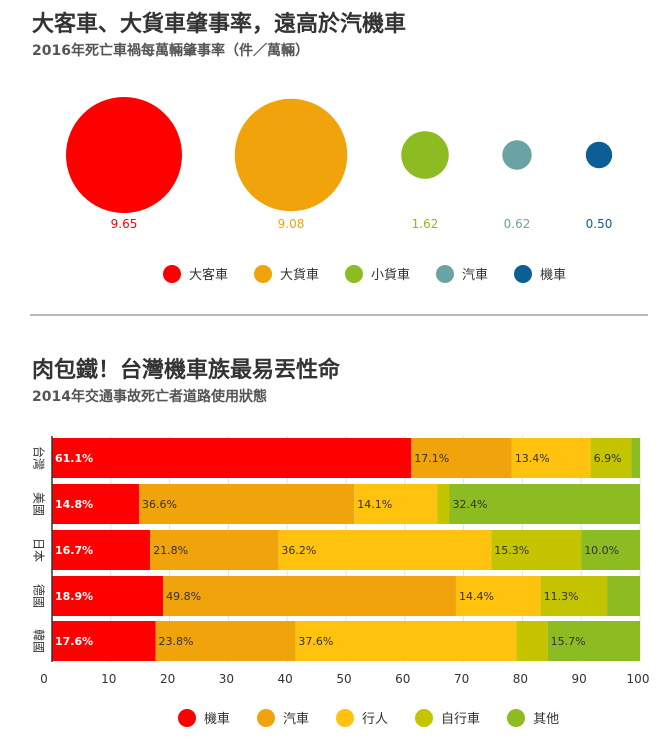 The image size is (663, 747). What do you see at coordinates (170, 550) in the screenshot?
I see `bar-data-label: 21.8%` at bounding box center [170, 550].